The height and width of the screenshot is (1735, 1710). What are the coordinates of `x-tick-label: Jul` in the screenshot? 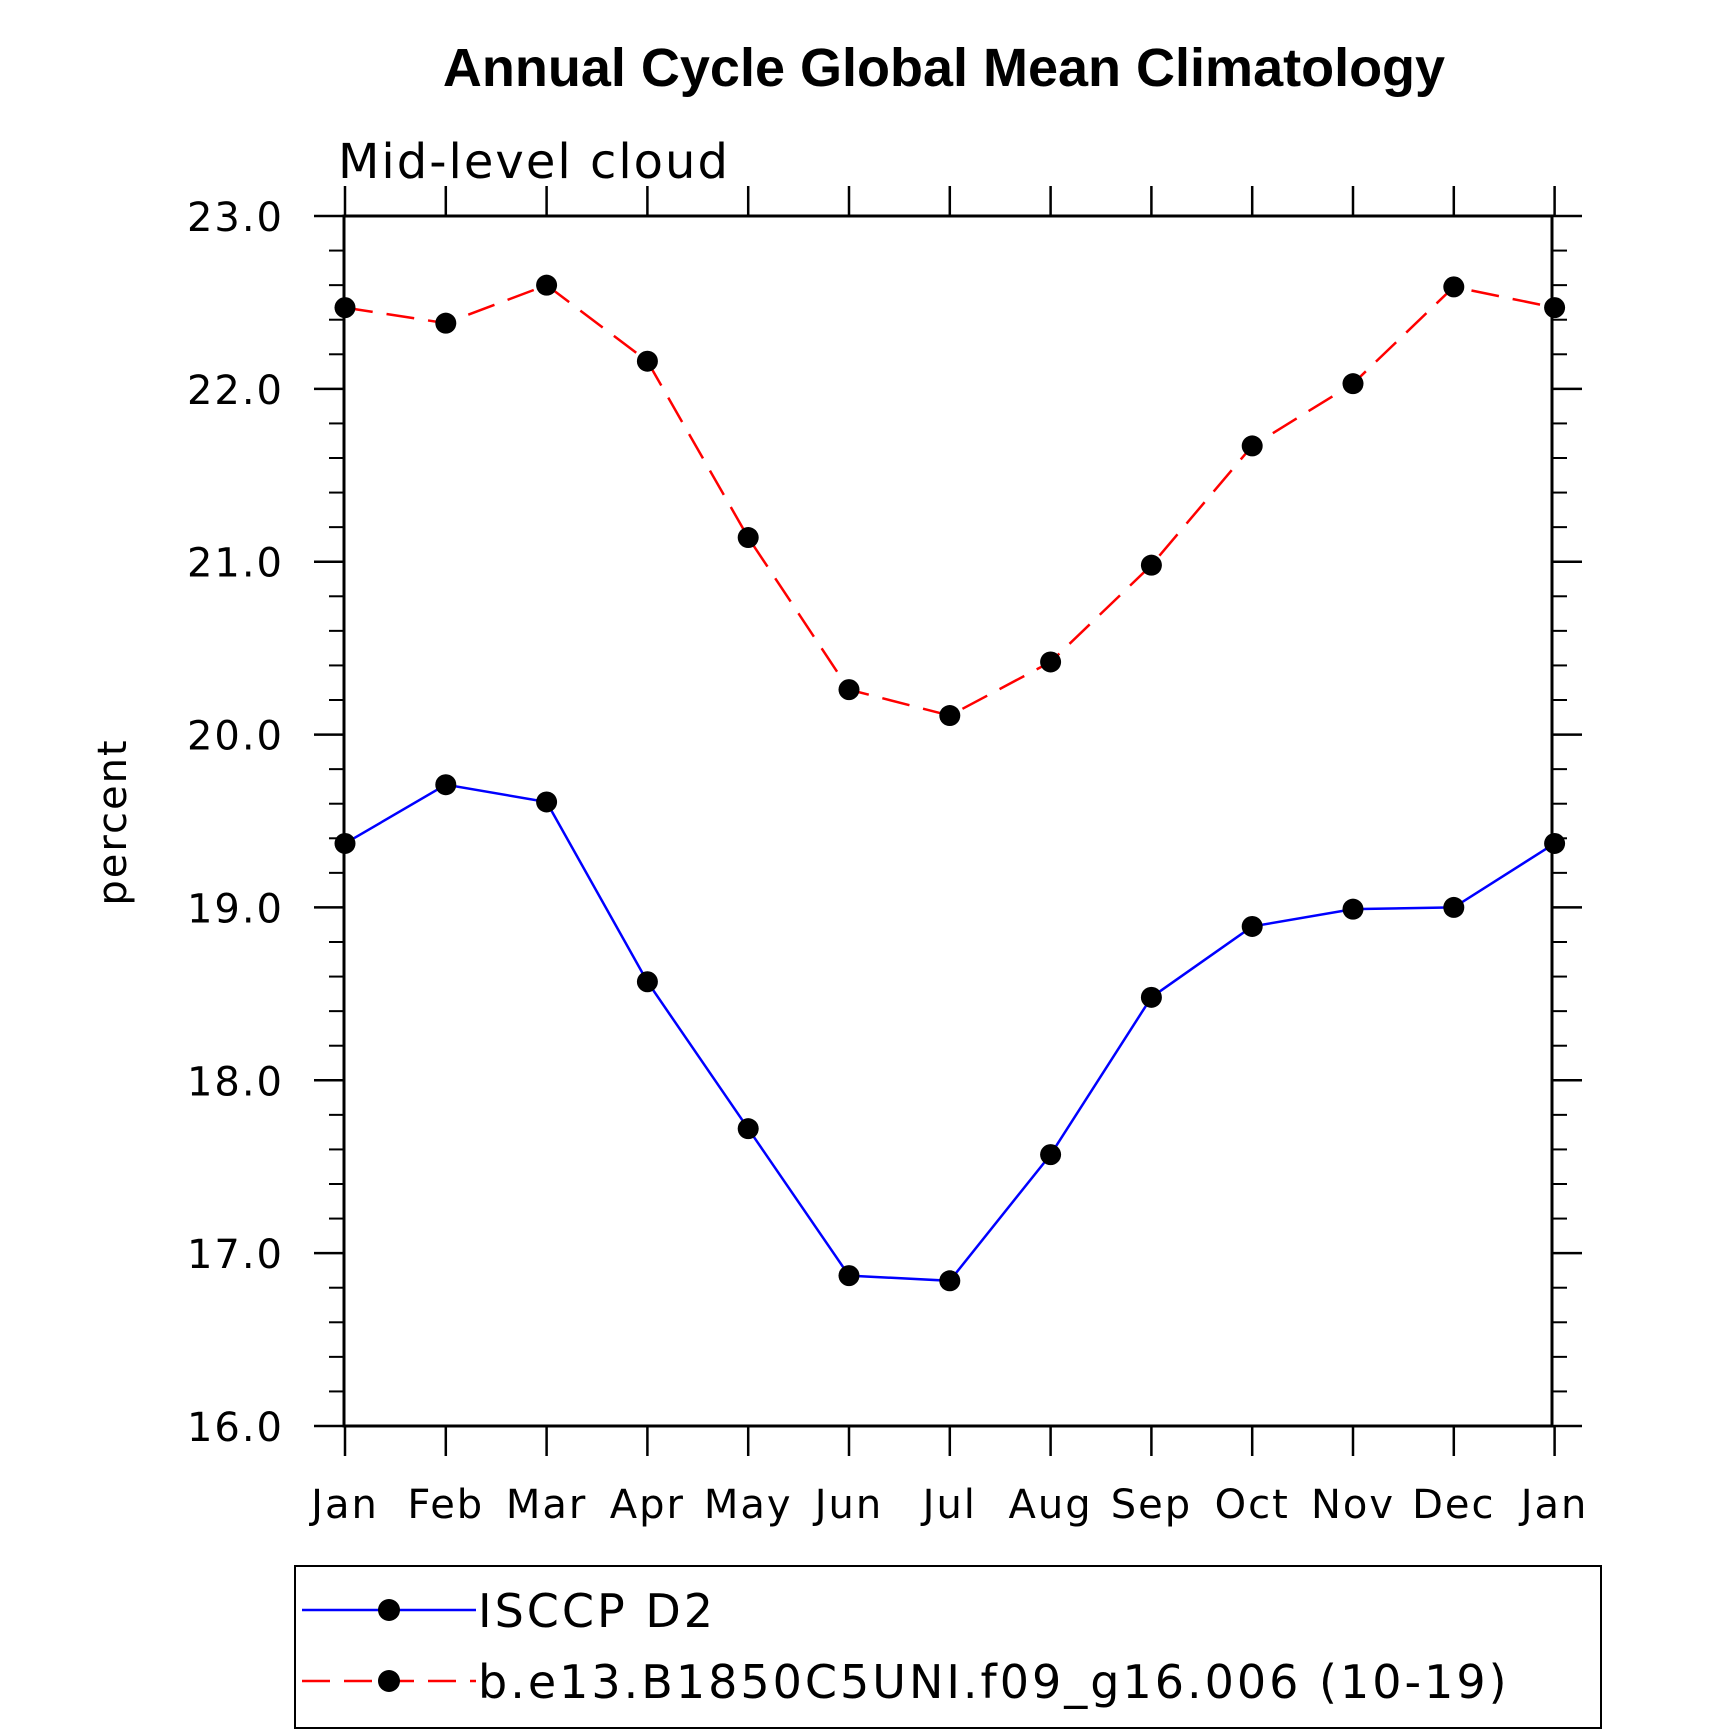 It's located at (948, 1505).